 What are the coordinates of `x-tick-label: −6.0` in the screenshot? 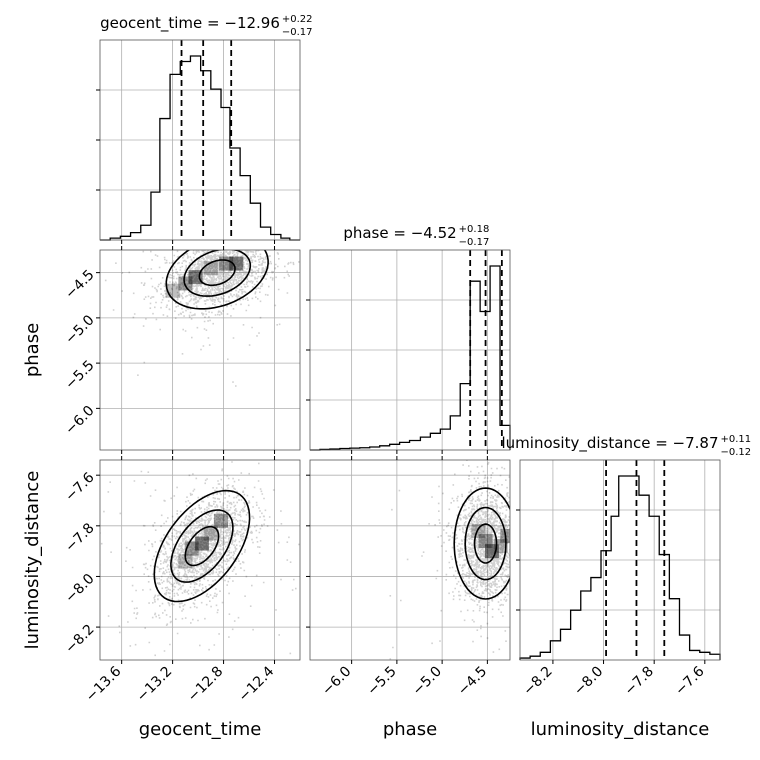 It's located at (336, 681).